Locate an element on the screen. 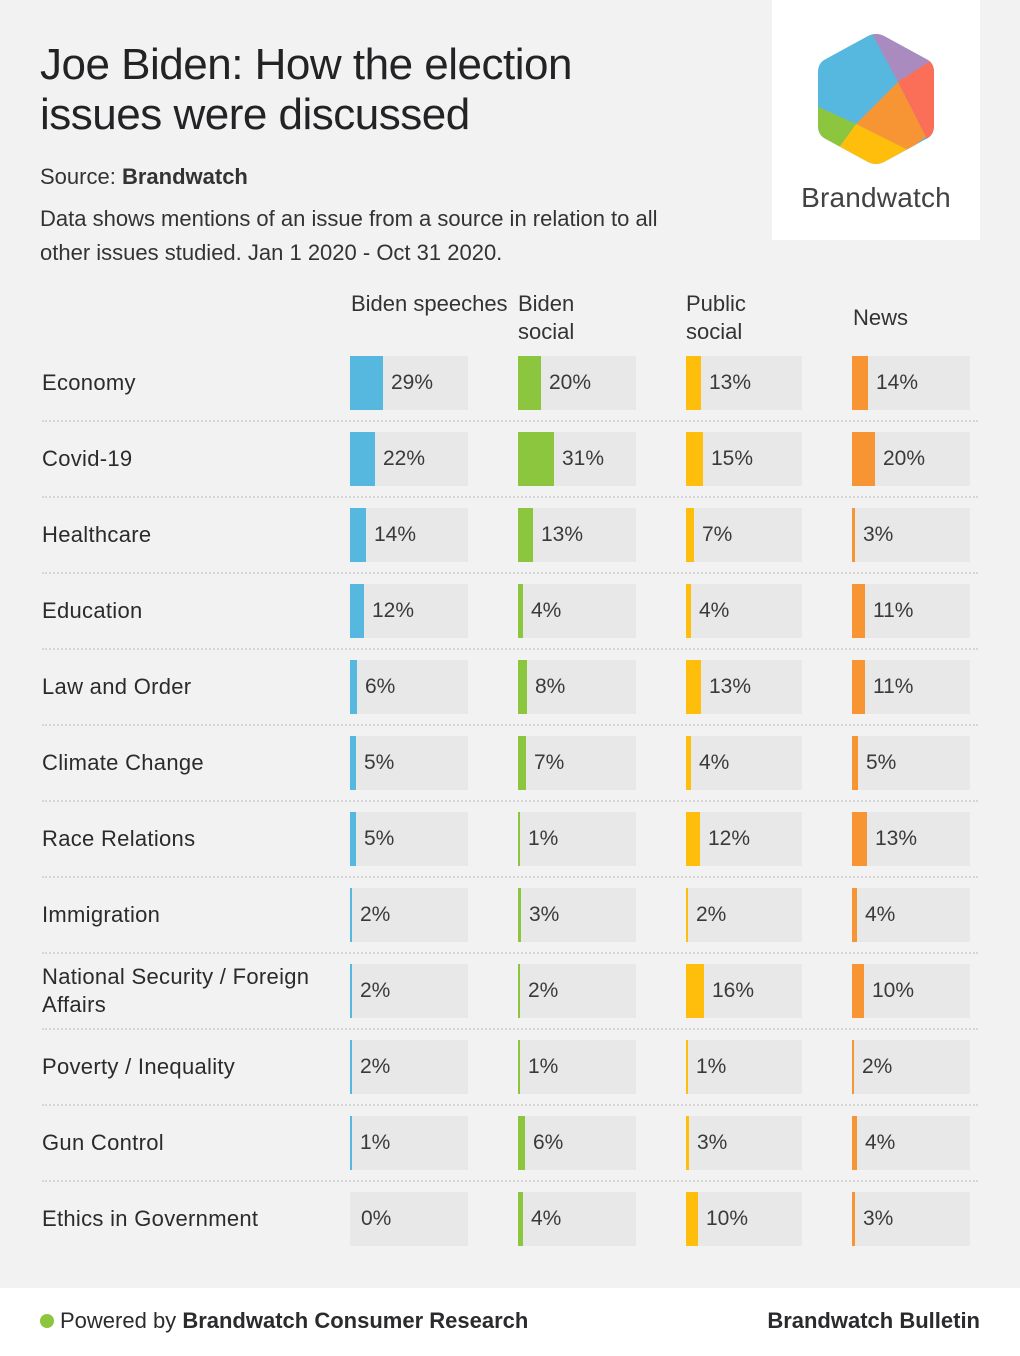 Image resolution: width=1020 pixels, height=1356 pixels. column-header-biden-speeches: Biden speeches is located at coordinates (429, 303).